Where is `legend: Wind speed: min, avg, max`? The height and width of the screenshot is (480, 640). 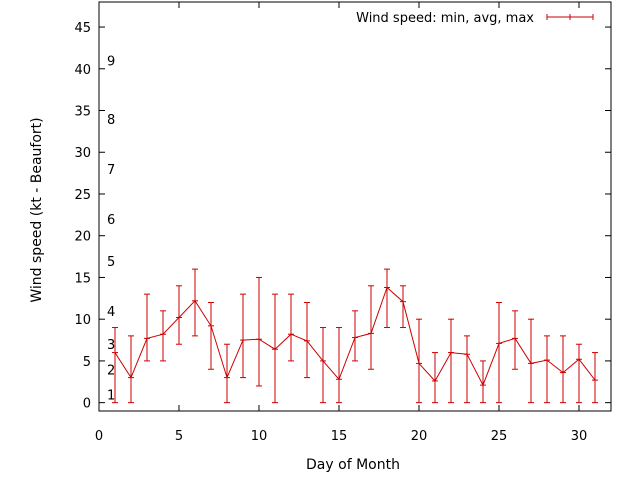
legend: Wind speed: min, avg, max is located at coordinates (475, 18).